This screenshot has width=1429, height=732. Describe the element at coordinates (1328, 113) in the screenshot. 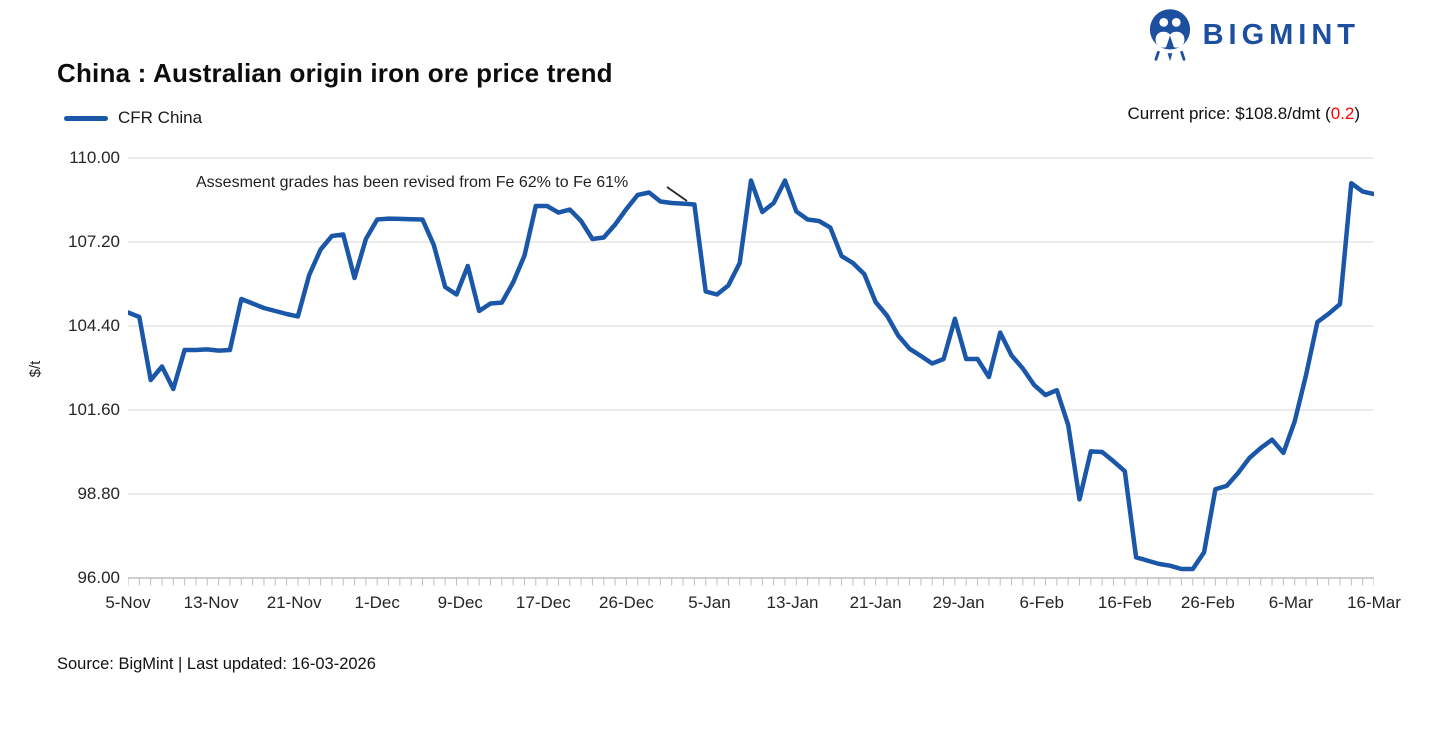

I see `paren-open: (` at that location.